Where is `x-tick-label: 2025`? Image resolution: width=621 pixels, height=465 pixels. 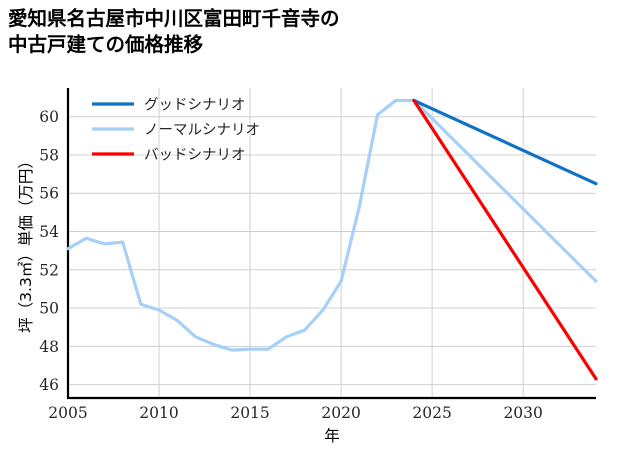 x-tick-label: 2025 is located at coordinates (431, 413).